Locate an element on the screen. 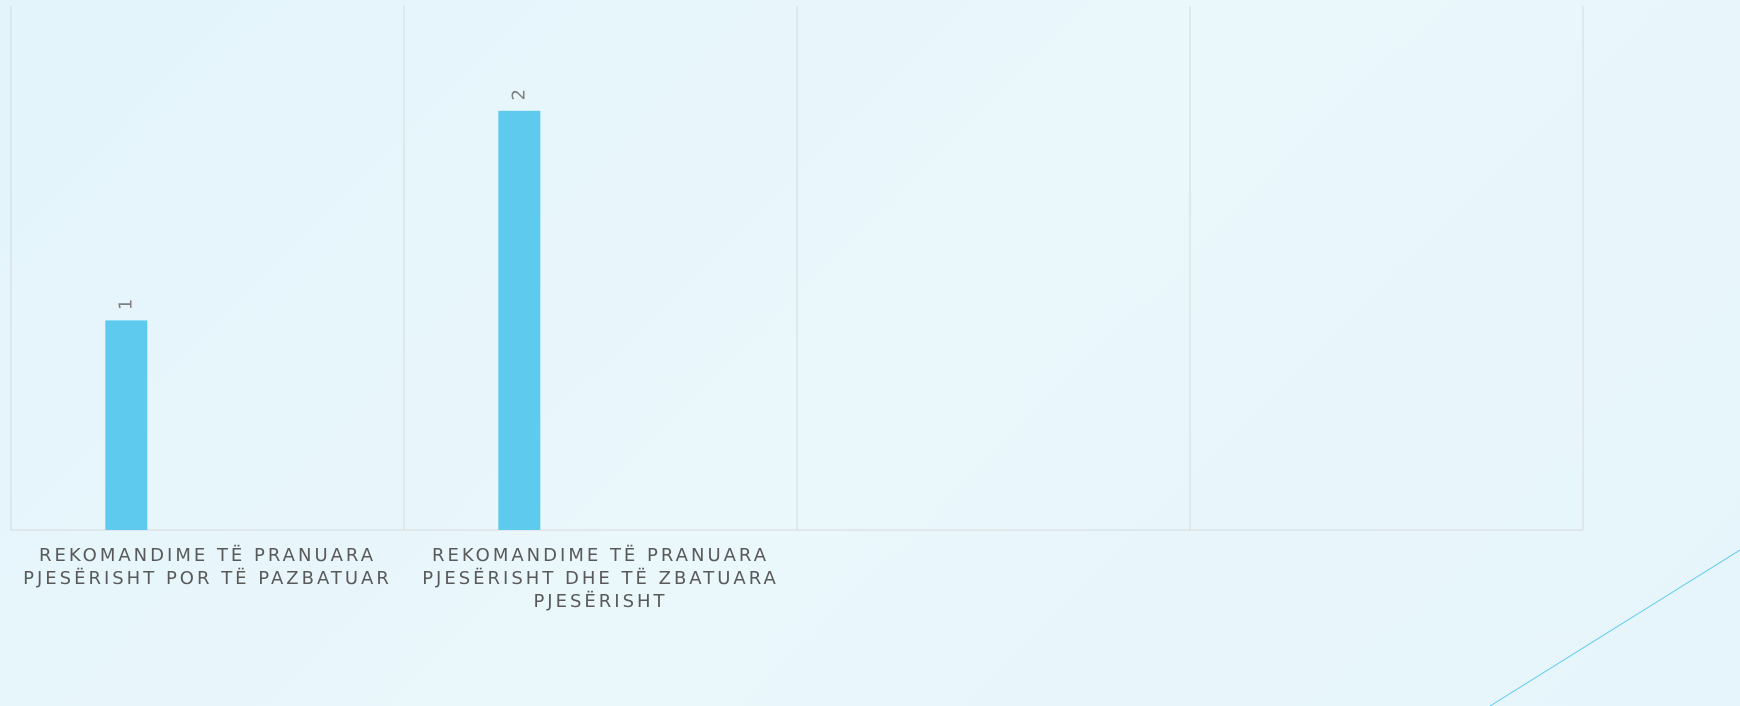 The height and width of the screenshot is (706, 1740). data-label: 1 is located at coordinates (125, 304).